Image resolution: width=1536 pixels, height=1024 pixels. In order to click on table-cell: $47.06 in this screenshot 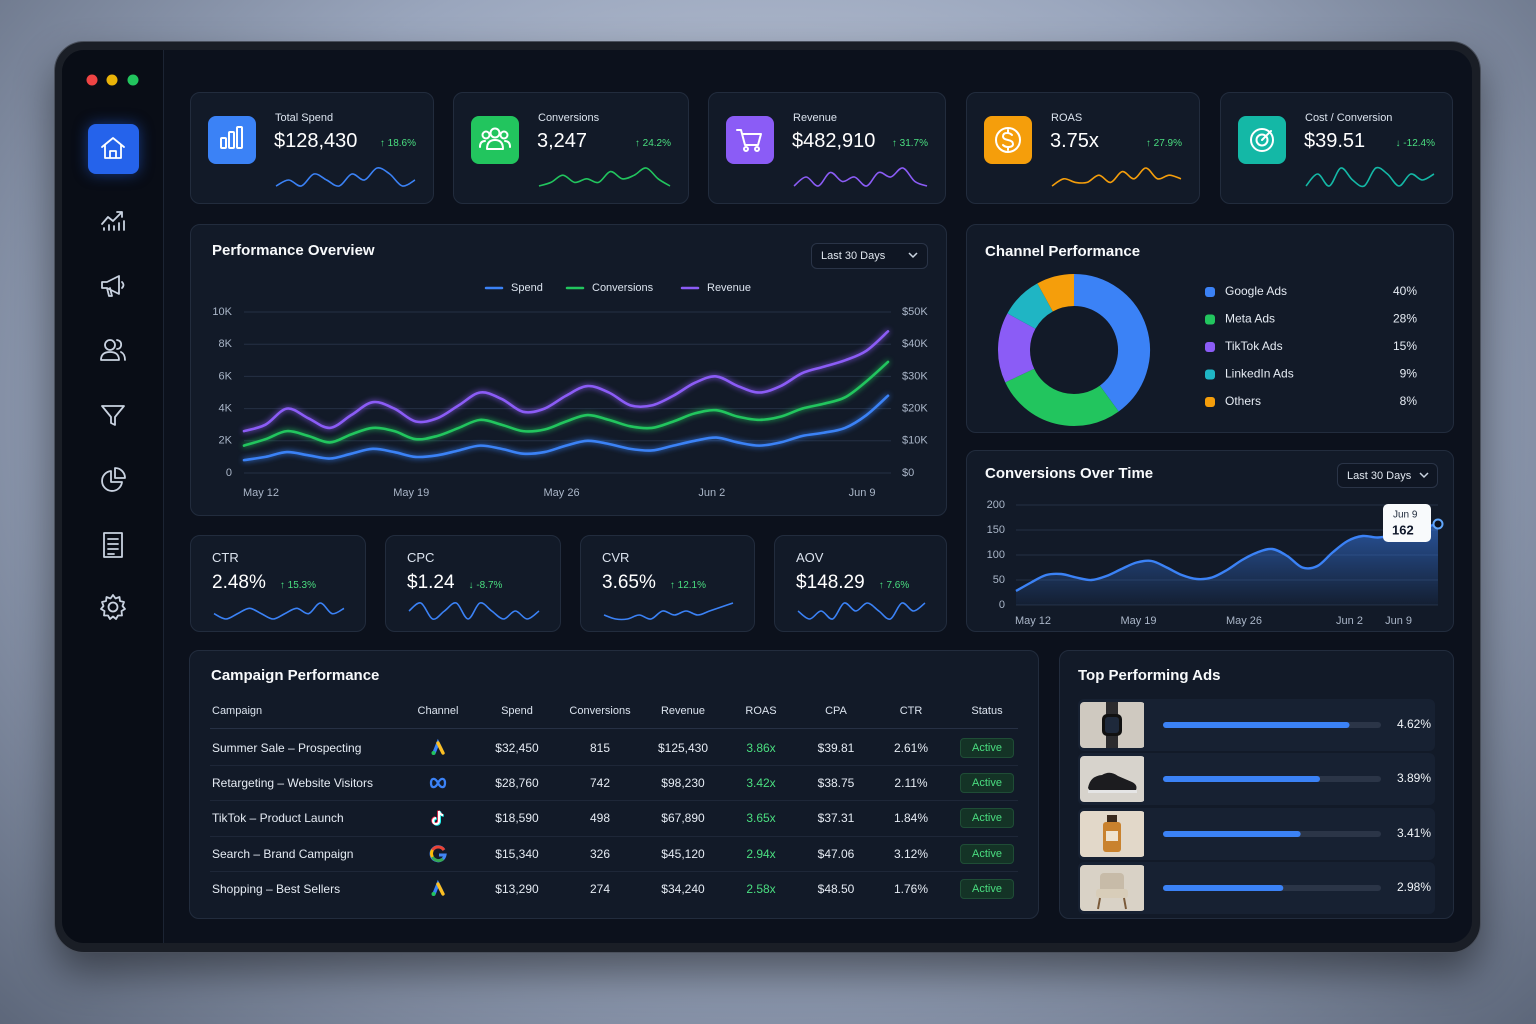, I will do `click(836, 853)`.